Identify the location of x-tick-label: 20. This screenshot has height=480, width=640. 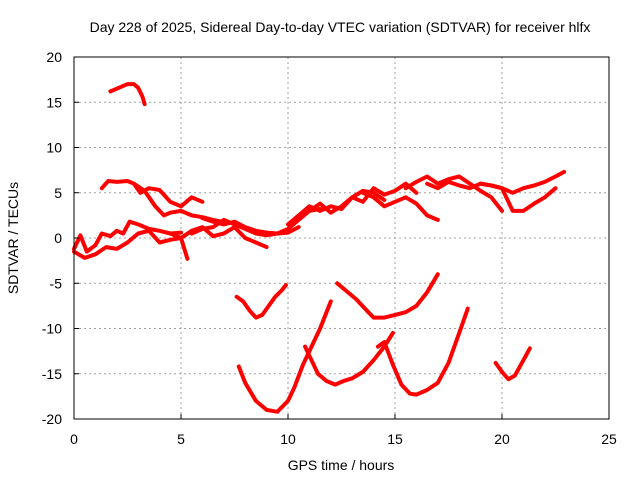
(502, 439).